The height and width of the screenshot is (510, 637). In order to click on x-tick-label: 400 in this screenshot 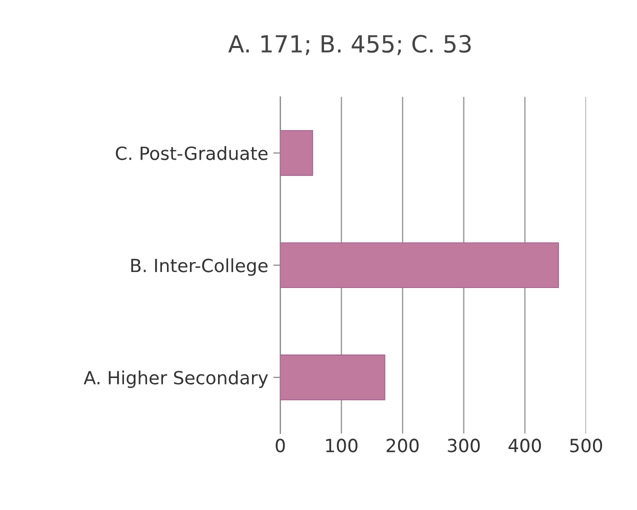, I will do `click(524, 445)`.